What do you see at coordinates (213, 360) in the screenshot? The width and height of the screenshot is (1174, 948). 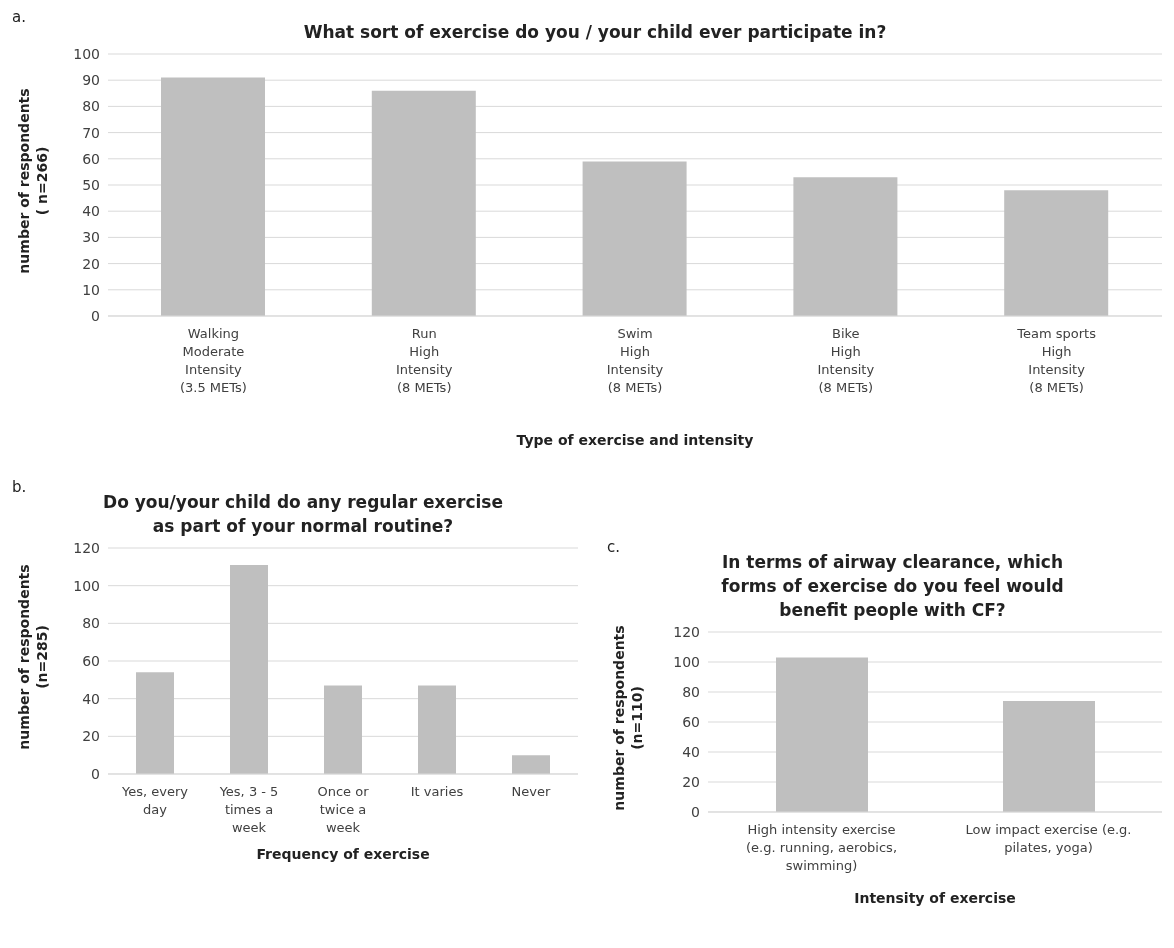 I see `x-tick-label: Walking Moderate Intensity (3.5 METs)` at bounding box center [213, 360].